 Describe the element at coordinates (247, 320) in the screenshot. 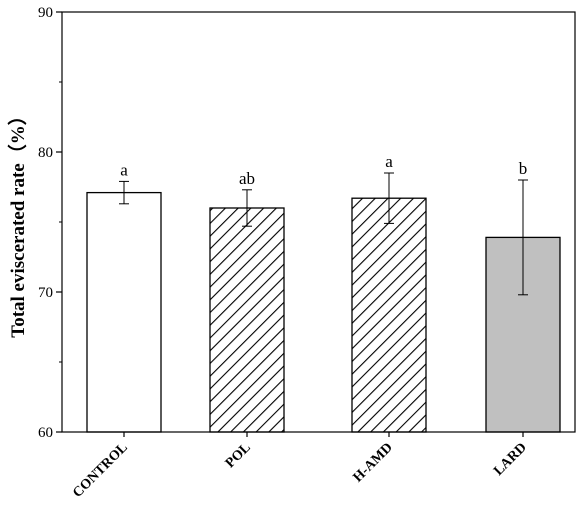

I see `bar-pol` at that location.